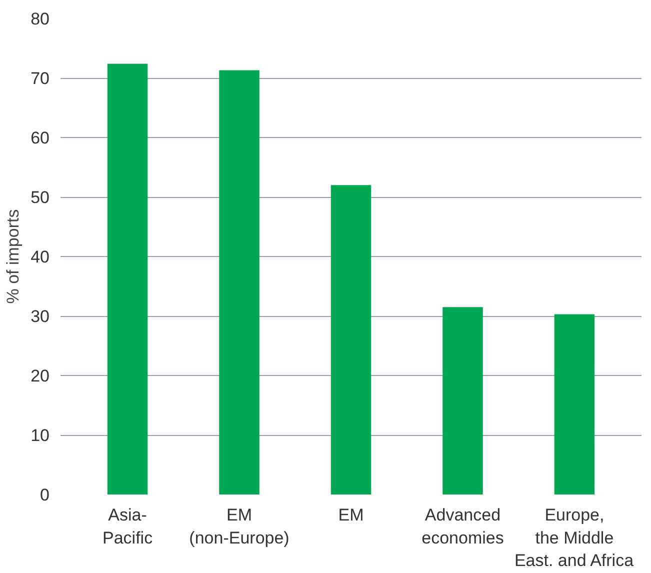 The height and width of the screenshot is (573, 651). Describe the element at coordinates (40, 435) in the screenshot. I see `y-tick-label: 10` at that location.